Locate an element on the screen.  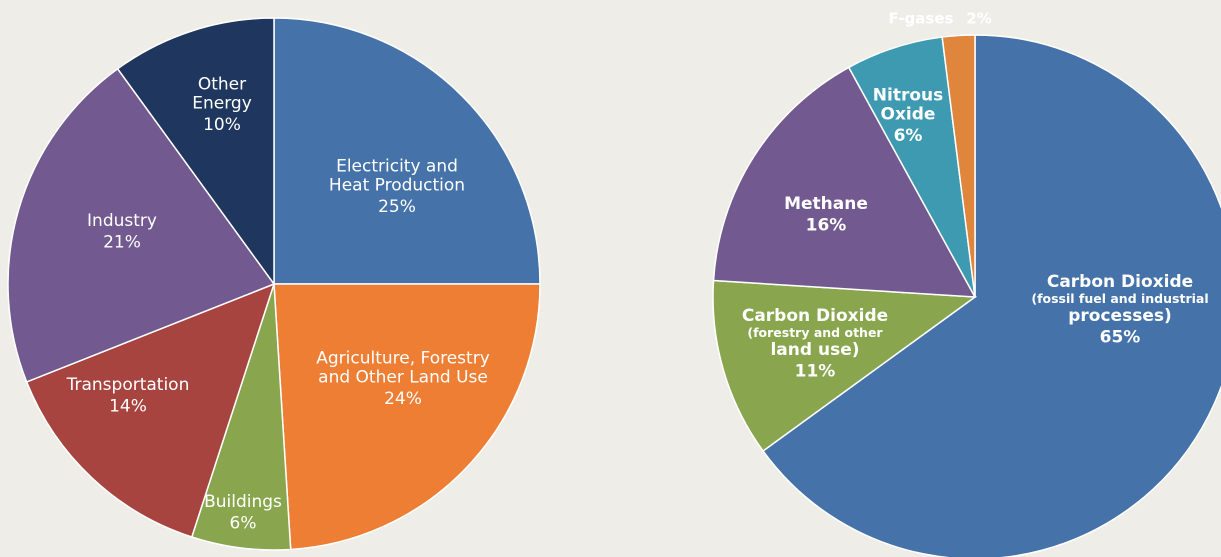
slice-label: Methane is located at coordinates (826, 204).